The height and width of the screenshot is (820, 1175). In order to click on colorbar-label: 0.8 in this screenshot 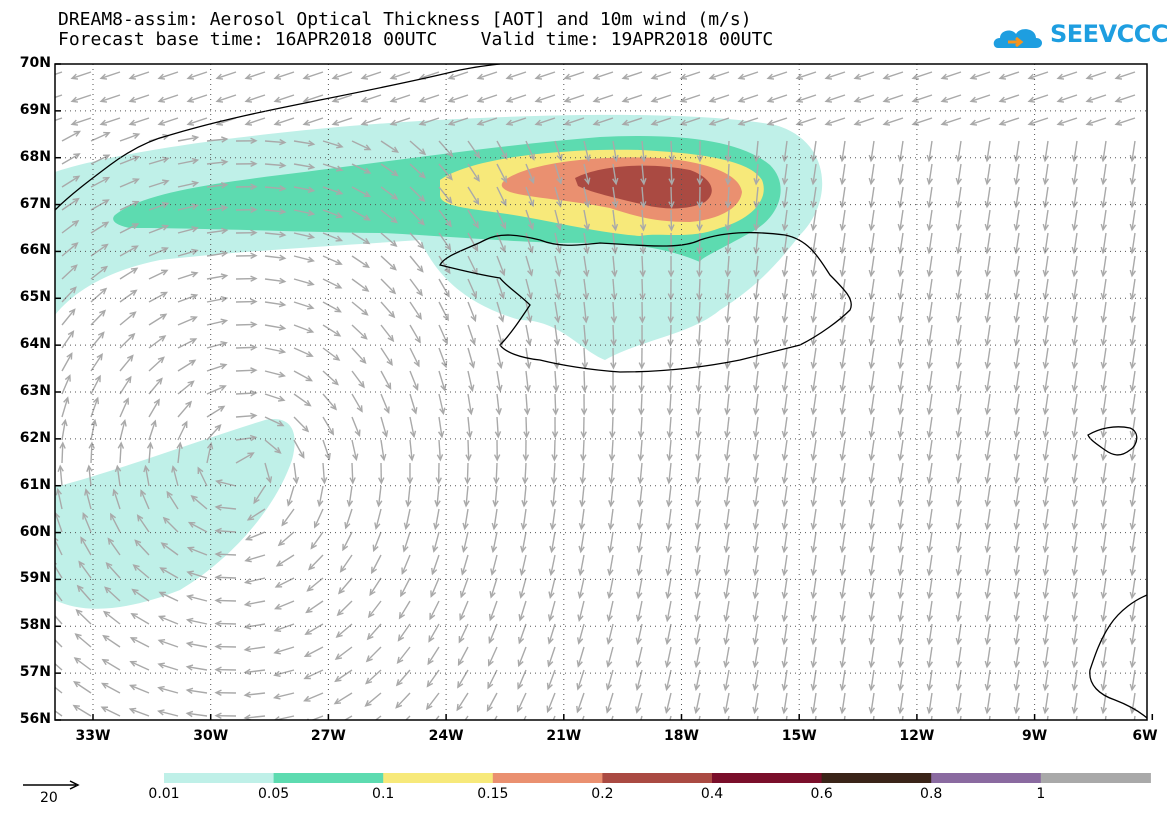, I will do `click(931, 794)`.